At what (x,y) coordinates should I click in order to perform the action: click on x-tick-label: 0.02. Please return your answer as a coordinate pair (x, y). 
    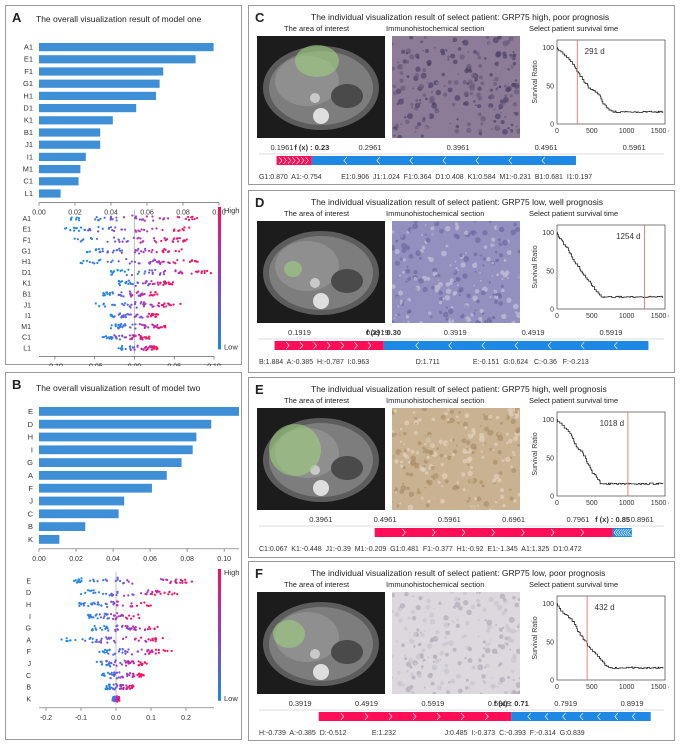
    Looking at the image, I should click on (75, 213).